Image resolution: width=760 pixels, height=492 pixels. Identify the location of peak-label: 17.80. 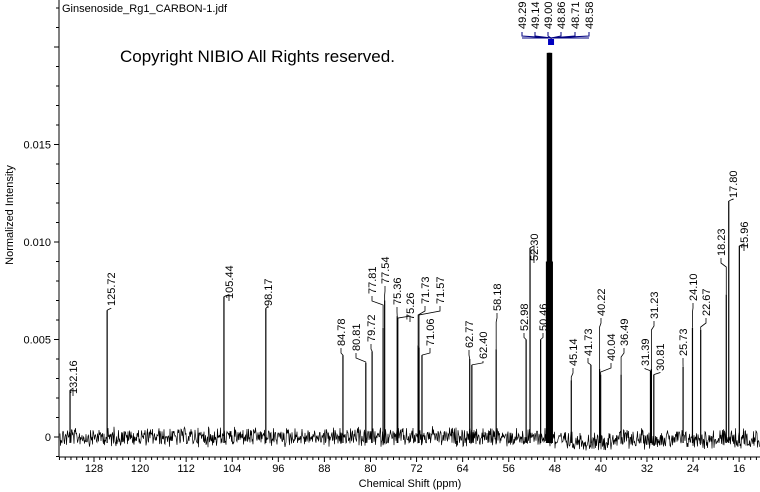
(734, 184).